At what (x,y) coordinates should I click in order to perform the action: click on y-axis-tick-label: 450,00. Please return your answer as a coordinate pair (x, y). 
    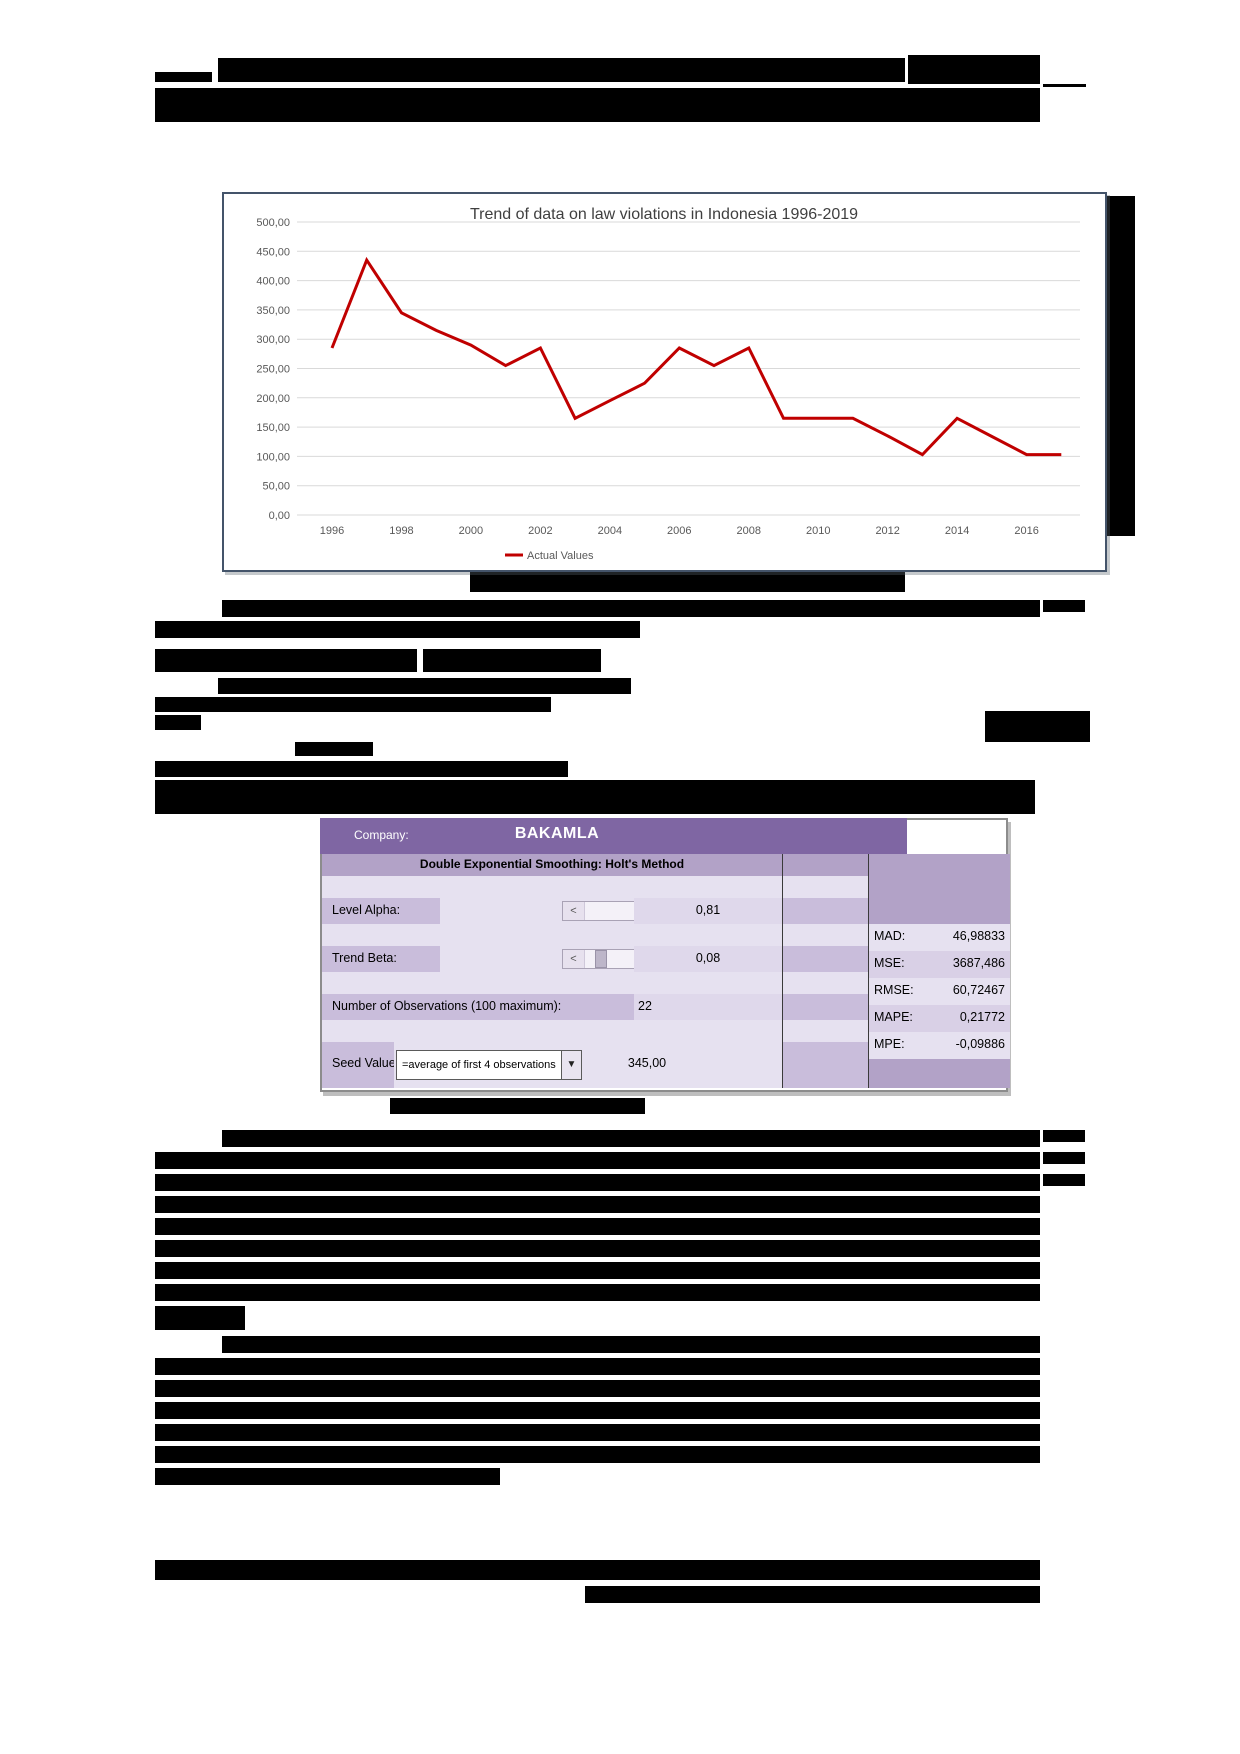
    Looking at the image, I should click on (273, 252).